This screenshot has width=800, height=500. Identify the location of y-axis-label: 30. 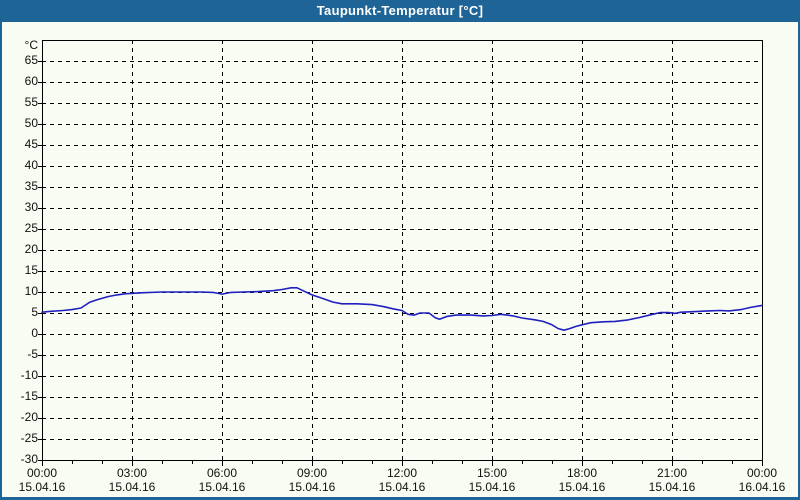
(31, 207).